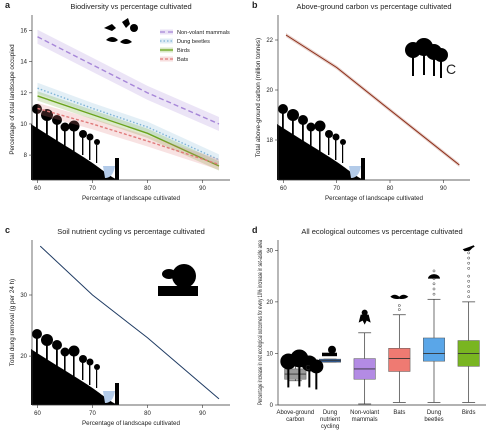 Image resolution: width=500 pixels, height=440 pixels. What do you see at coordinates (7, 230) in the screenshot?
I see `panel-label: c` at bounding box center [7, 230].